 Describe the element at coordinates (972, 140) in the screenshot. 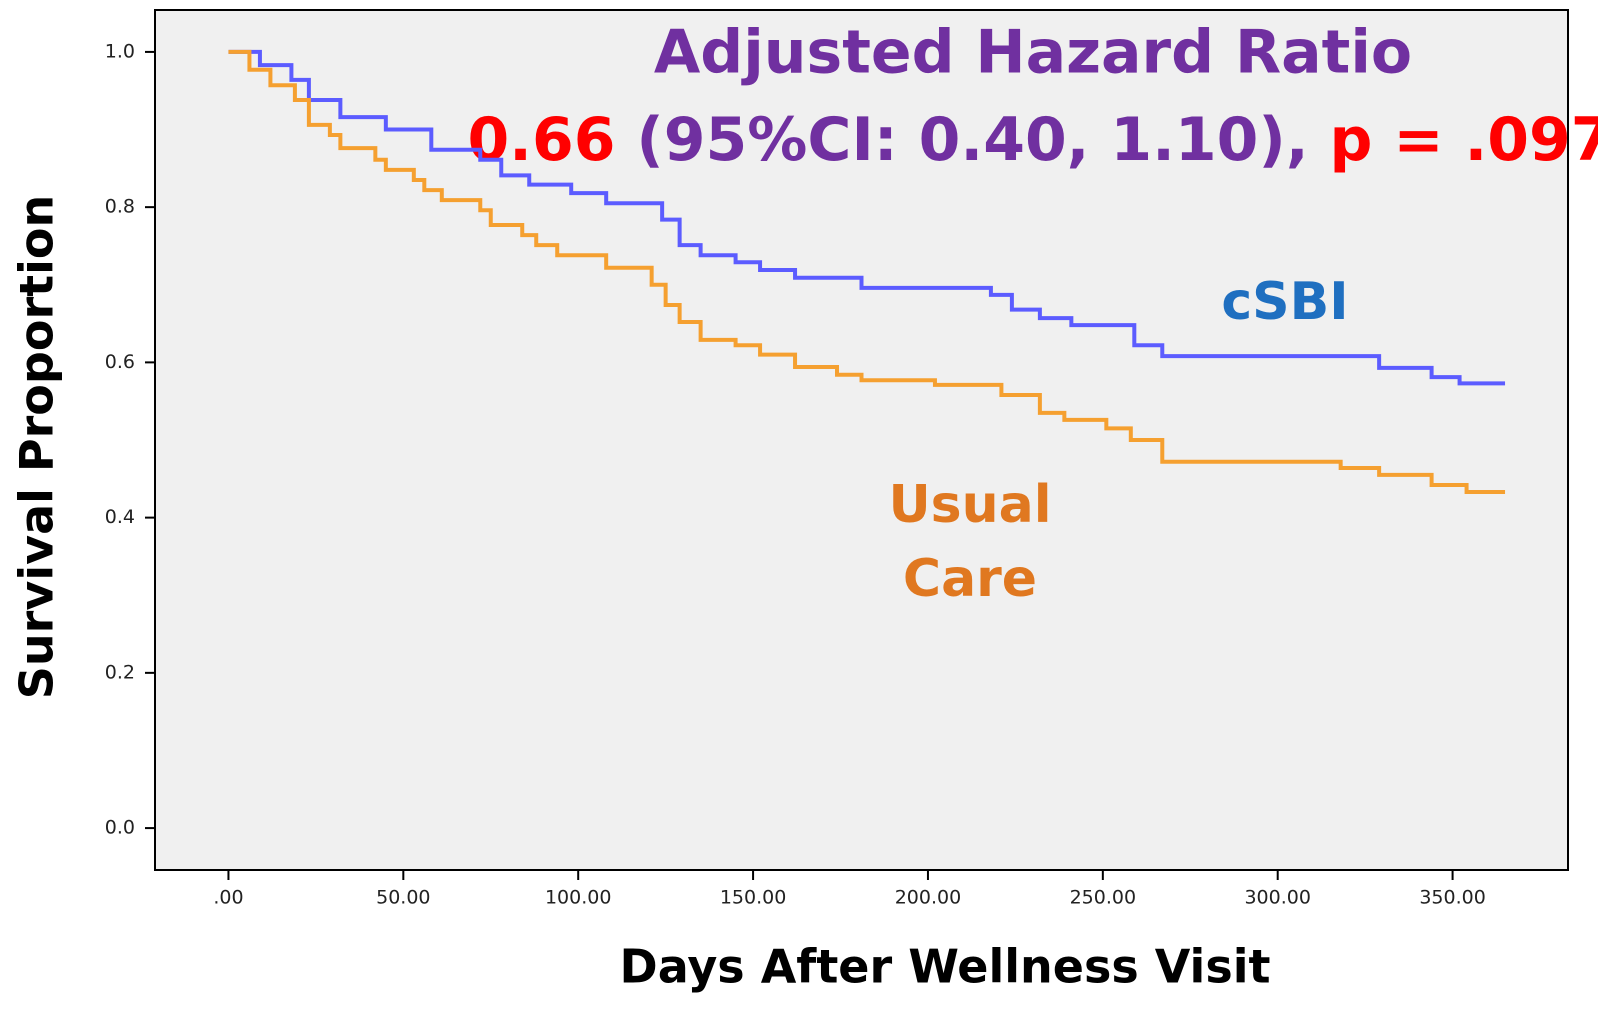

I see `annotation-part: (95%CI: 0.40, 1.10),` at that location.